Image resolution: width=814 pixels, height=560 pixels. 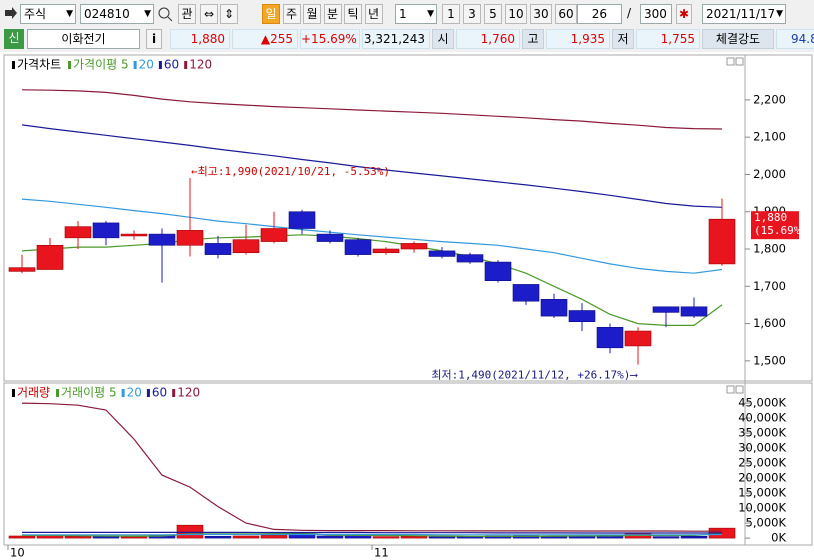 I want to click on x-tick-label: 11, so click(x=381, y=553).